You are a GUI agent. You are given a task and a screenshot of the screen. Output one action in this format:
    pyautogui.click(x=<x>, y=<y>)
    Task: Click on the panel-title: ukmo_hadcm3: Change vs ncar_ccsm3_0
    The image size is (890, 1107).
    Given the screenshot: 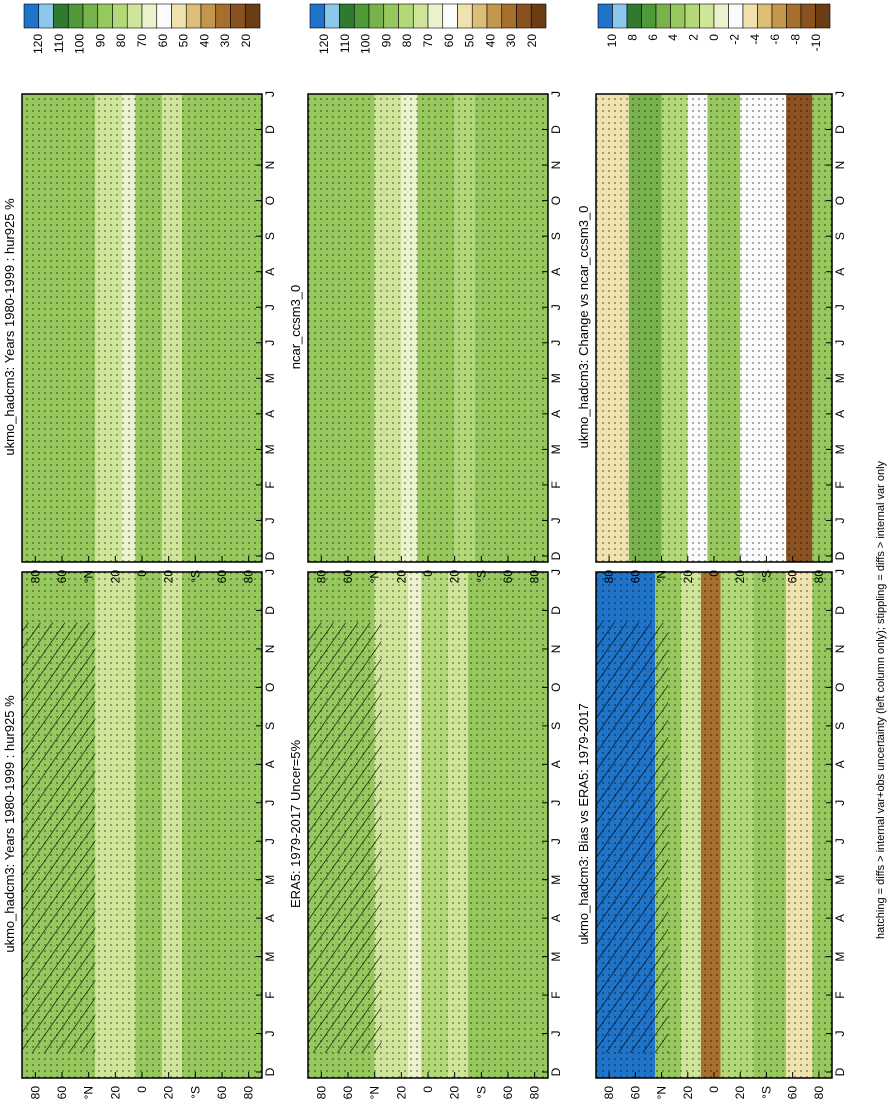 What is the action you would take?
    pyautogui.click(x=583, y=327)
    